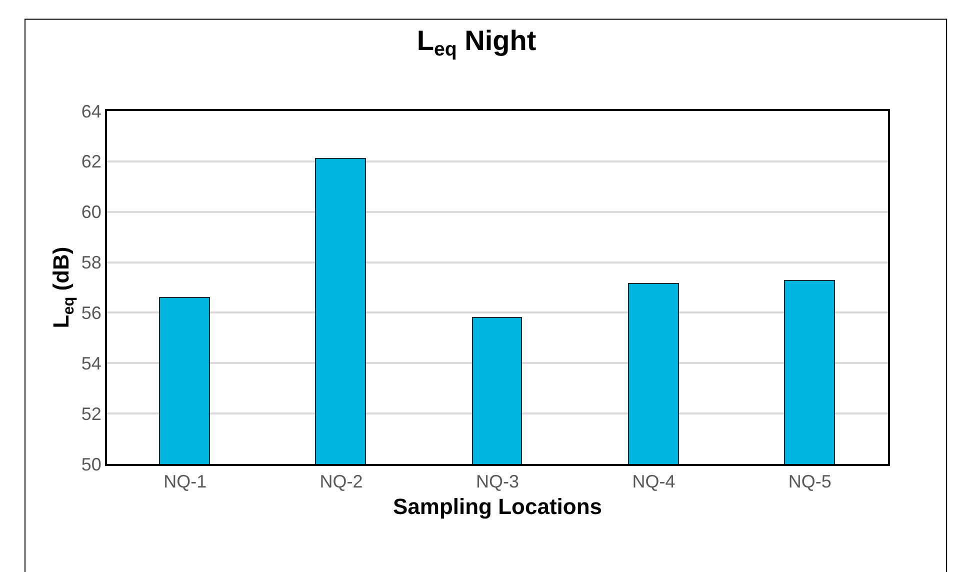 Image resolution: width=953 pixels, height=572 pixels. What do you see at coordinates (91, 363) in the screenshot?
I see `y-tick-label: 54` at bounding box center [91, 363].